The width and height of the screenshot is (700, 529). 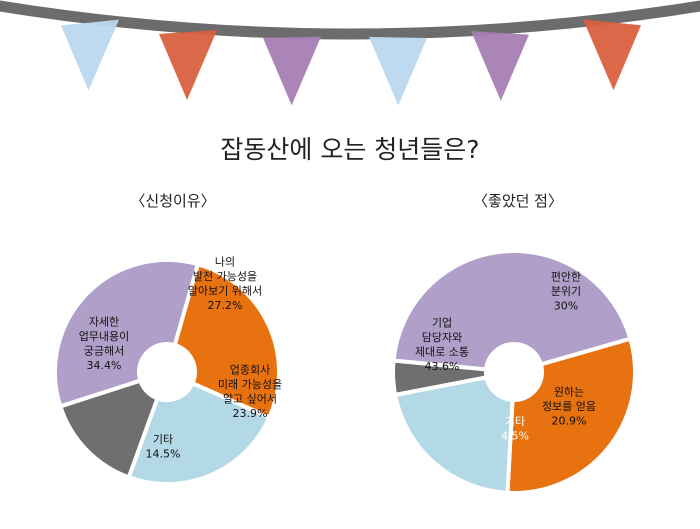 I want to click on chart-title: 〈좋았던 점〉, so click(x=518, y=201).